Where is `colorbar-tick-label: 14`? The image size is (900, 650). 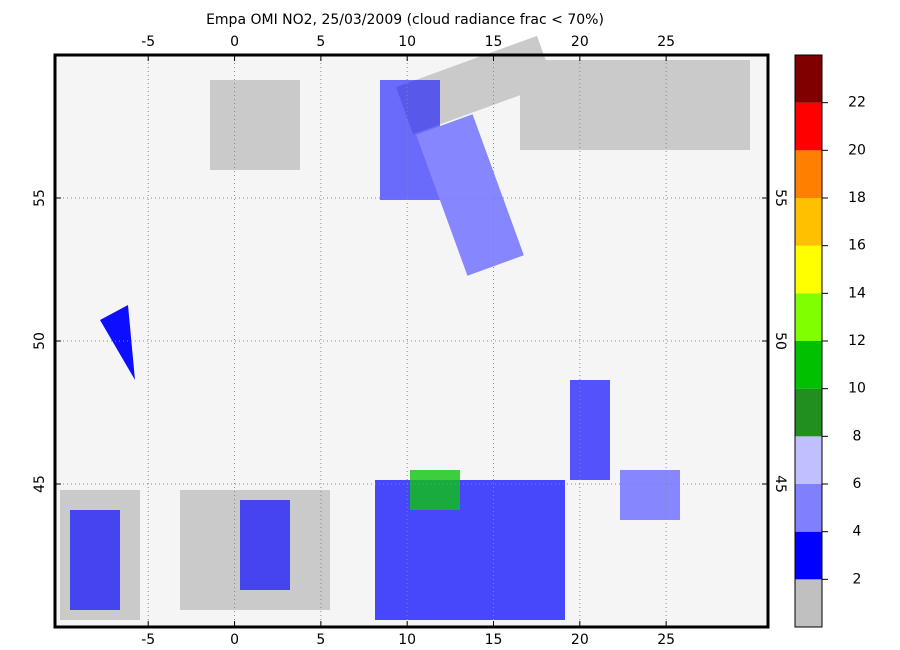 colorbar-tick-label: 14 is located at coordinates (857, 293).